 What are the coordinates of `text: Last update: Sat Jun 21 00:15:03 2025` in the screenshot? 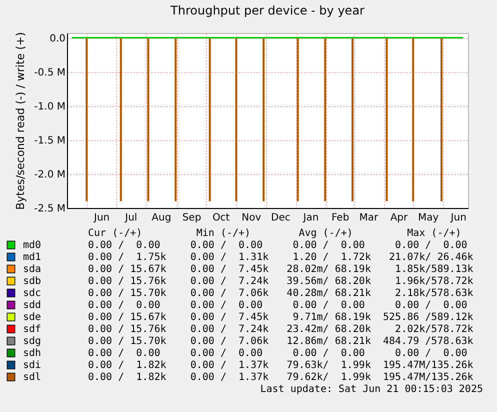 It's located at (371, 389).